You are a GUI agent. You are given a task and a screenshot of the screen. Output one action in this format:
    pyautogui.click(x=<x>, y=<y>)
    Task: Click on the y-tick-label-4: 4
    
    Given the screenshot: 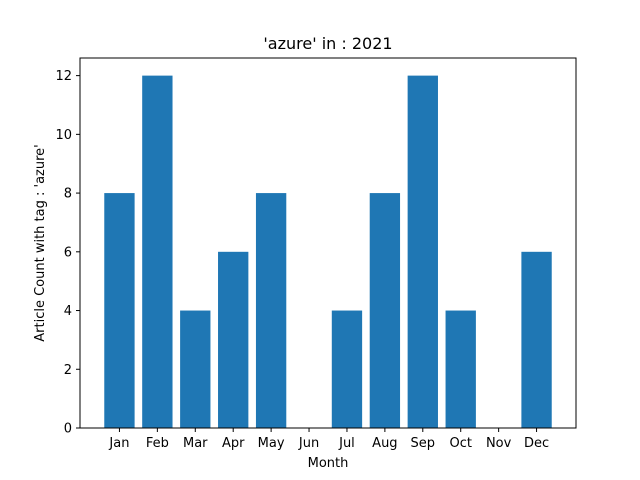 What is the action you would take?
    pyautogui.click(x=68, y=311)
    